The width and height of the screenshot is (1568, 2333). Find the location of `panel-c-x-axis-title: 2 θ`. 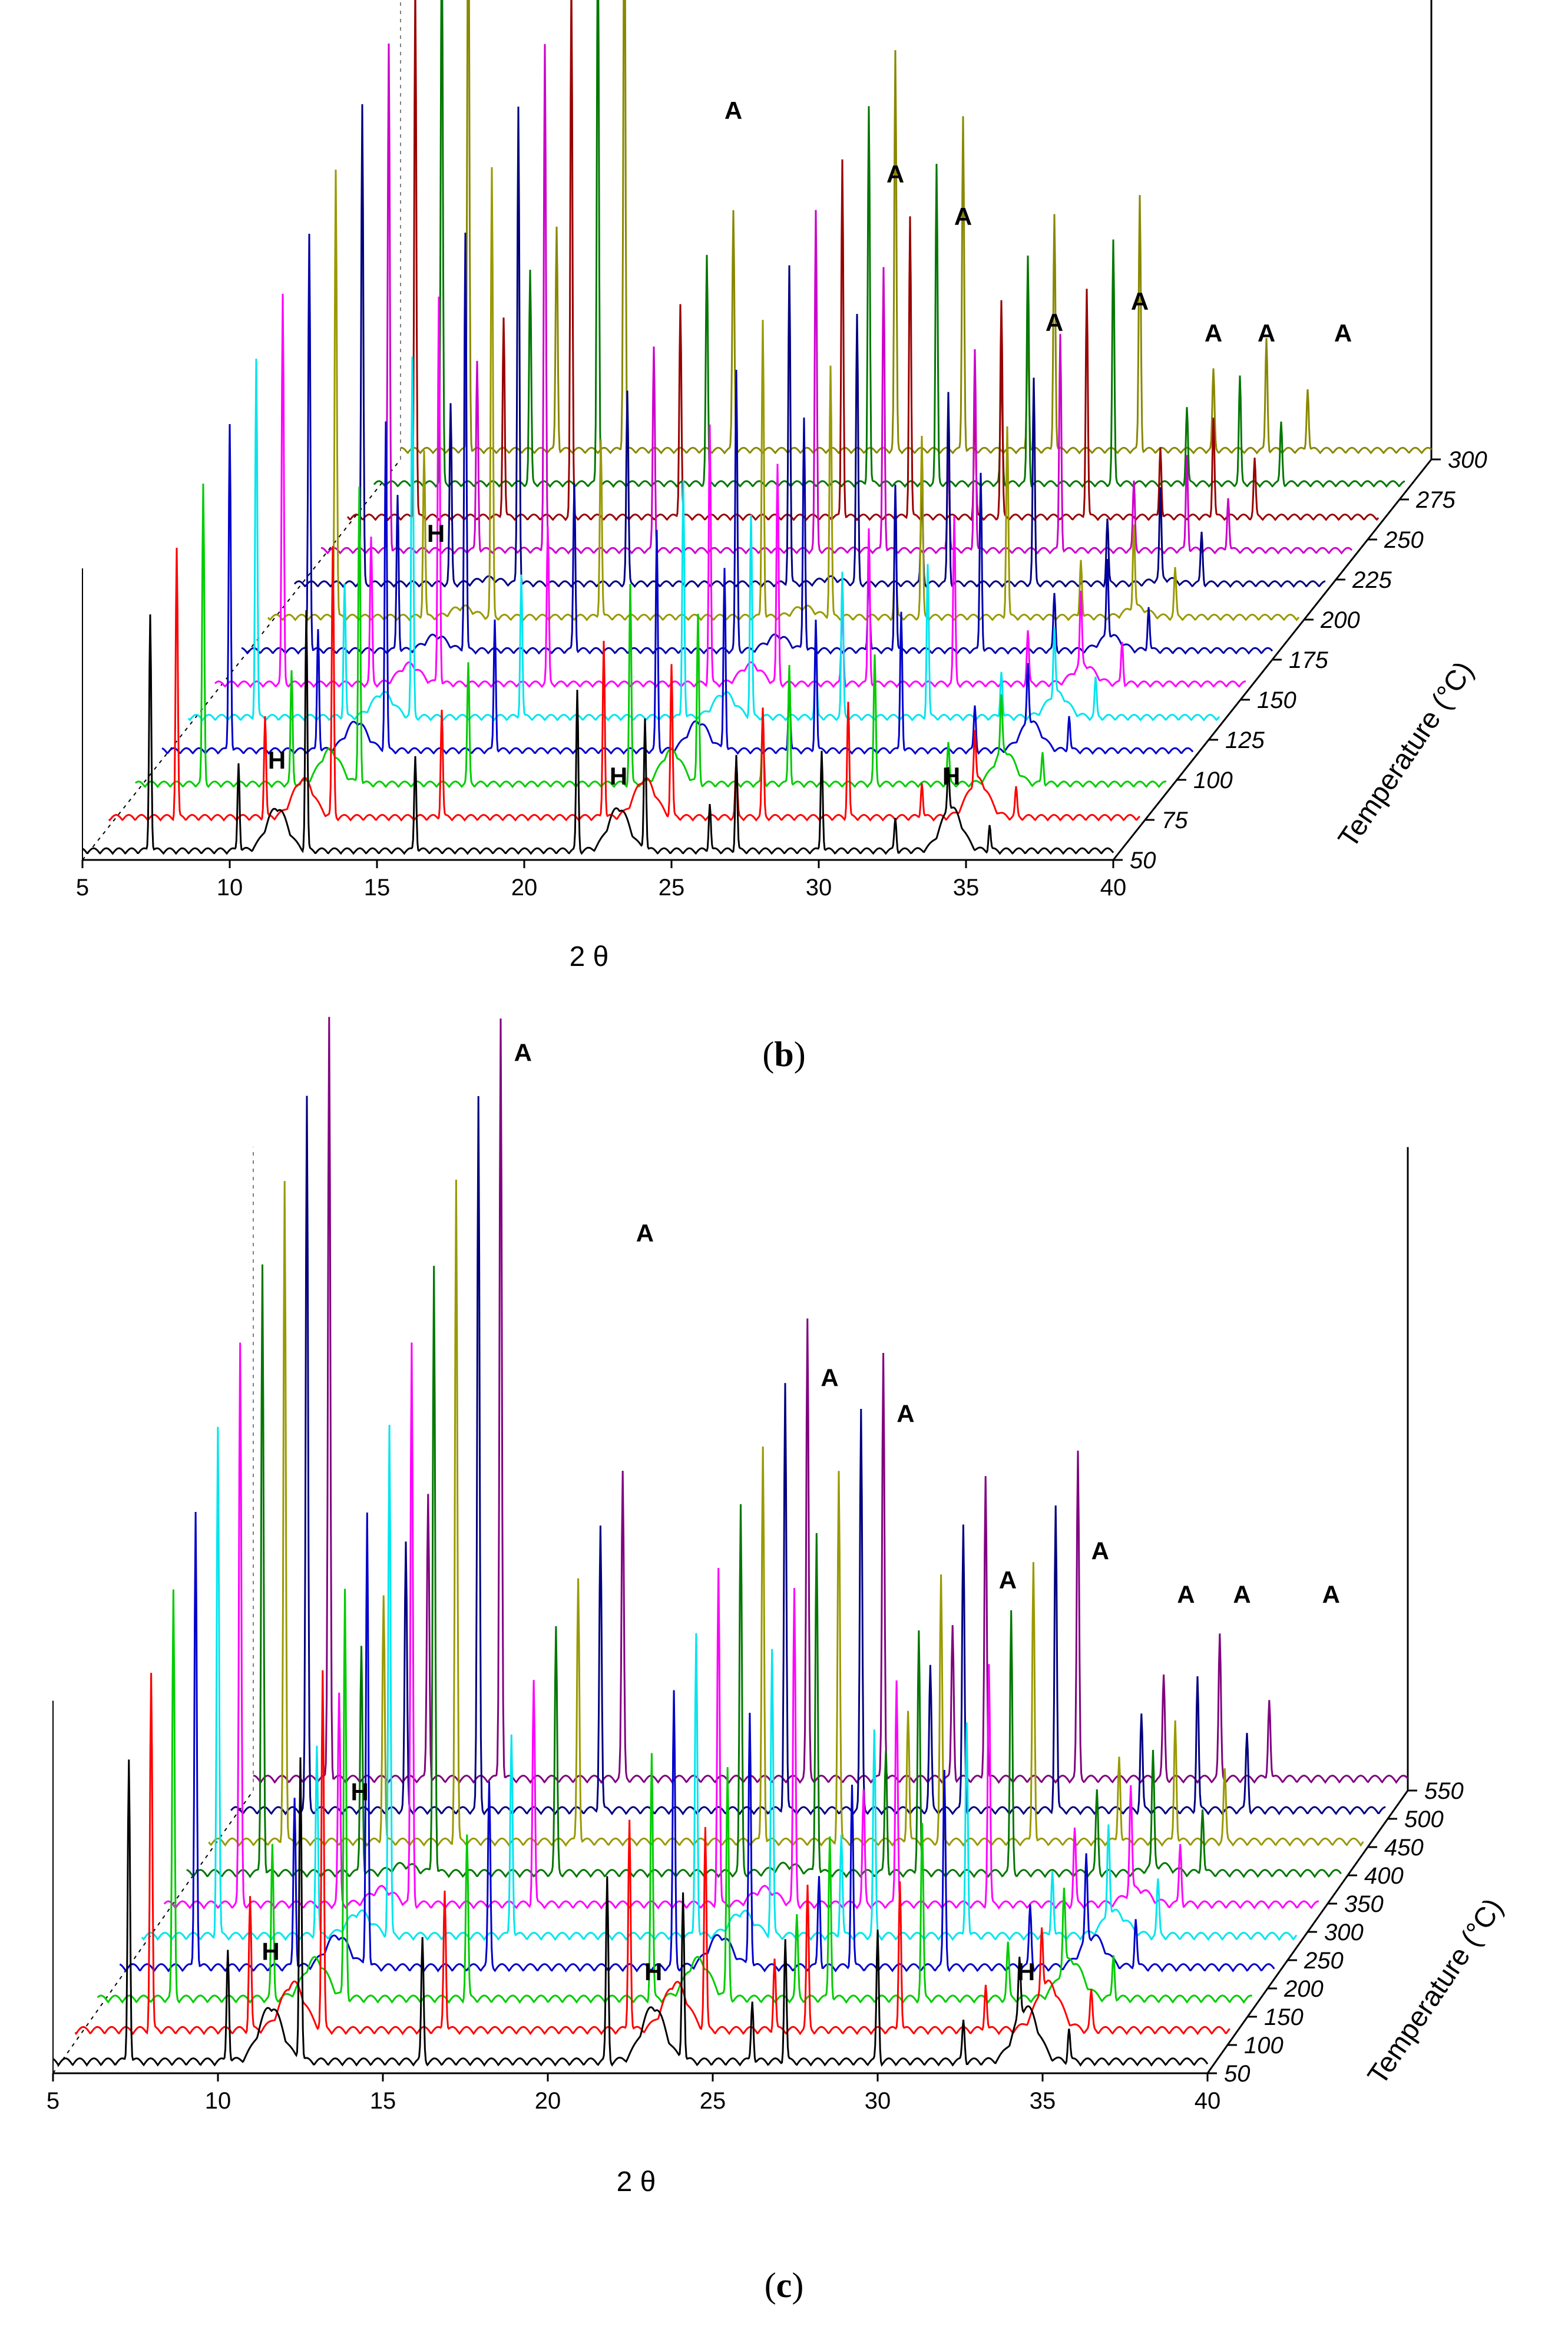

panel-c-x-axis-title: 2 θ is located at coordinates (636, 2182).